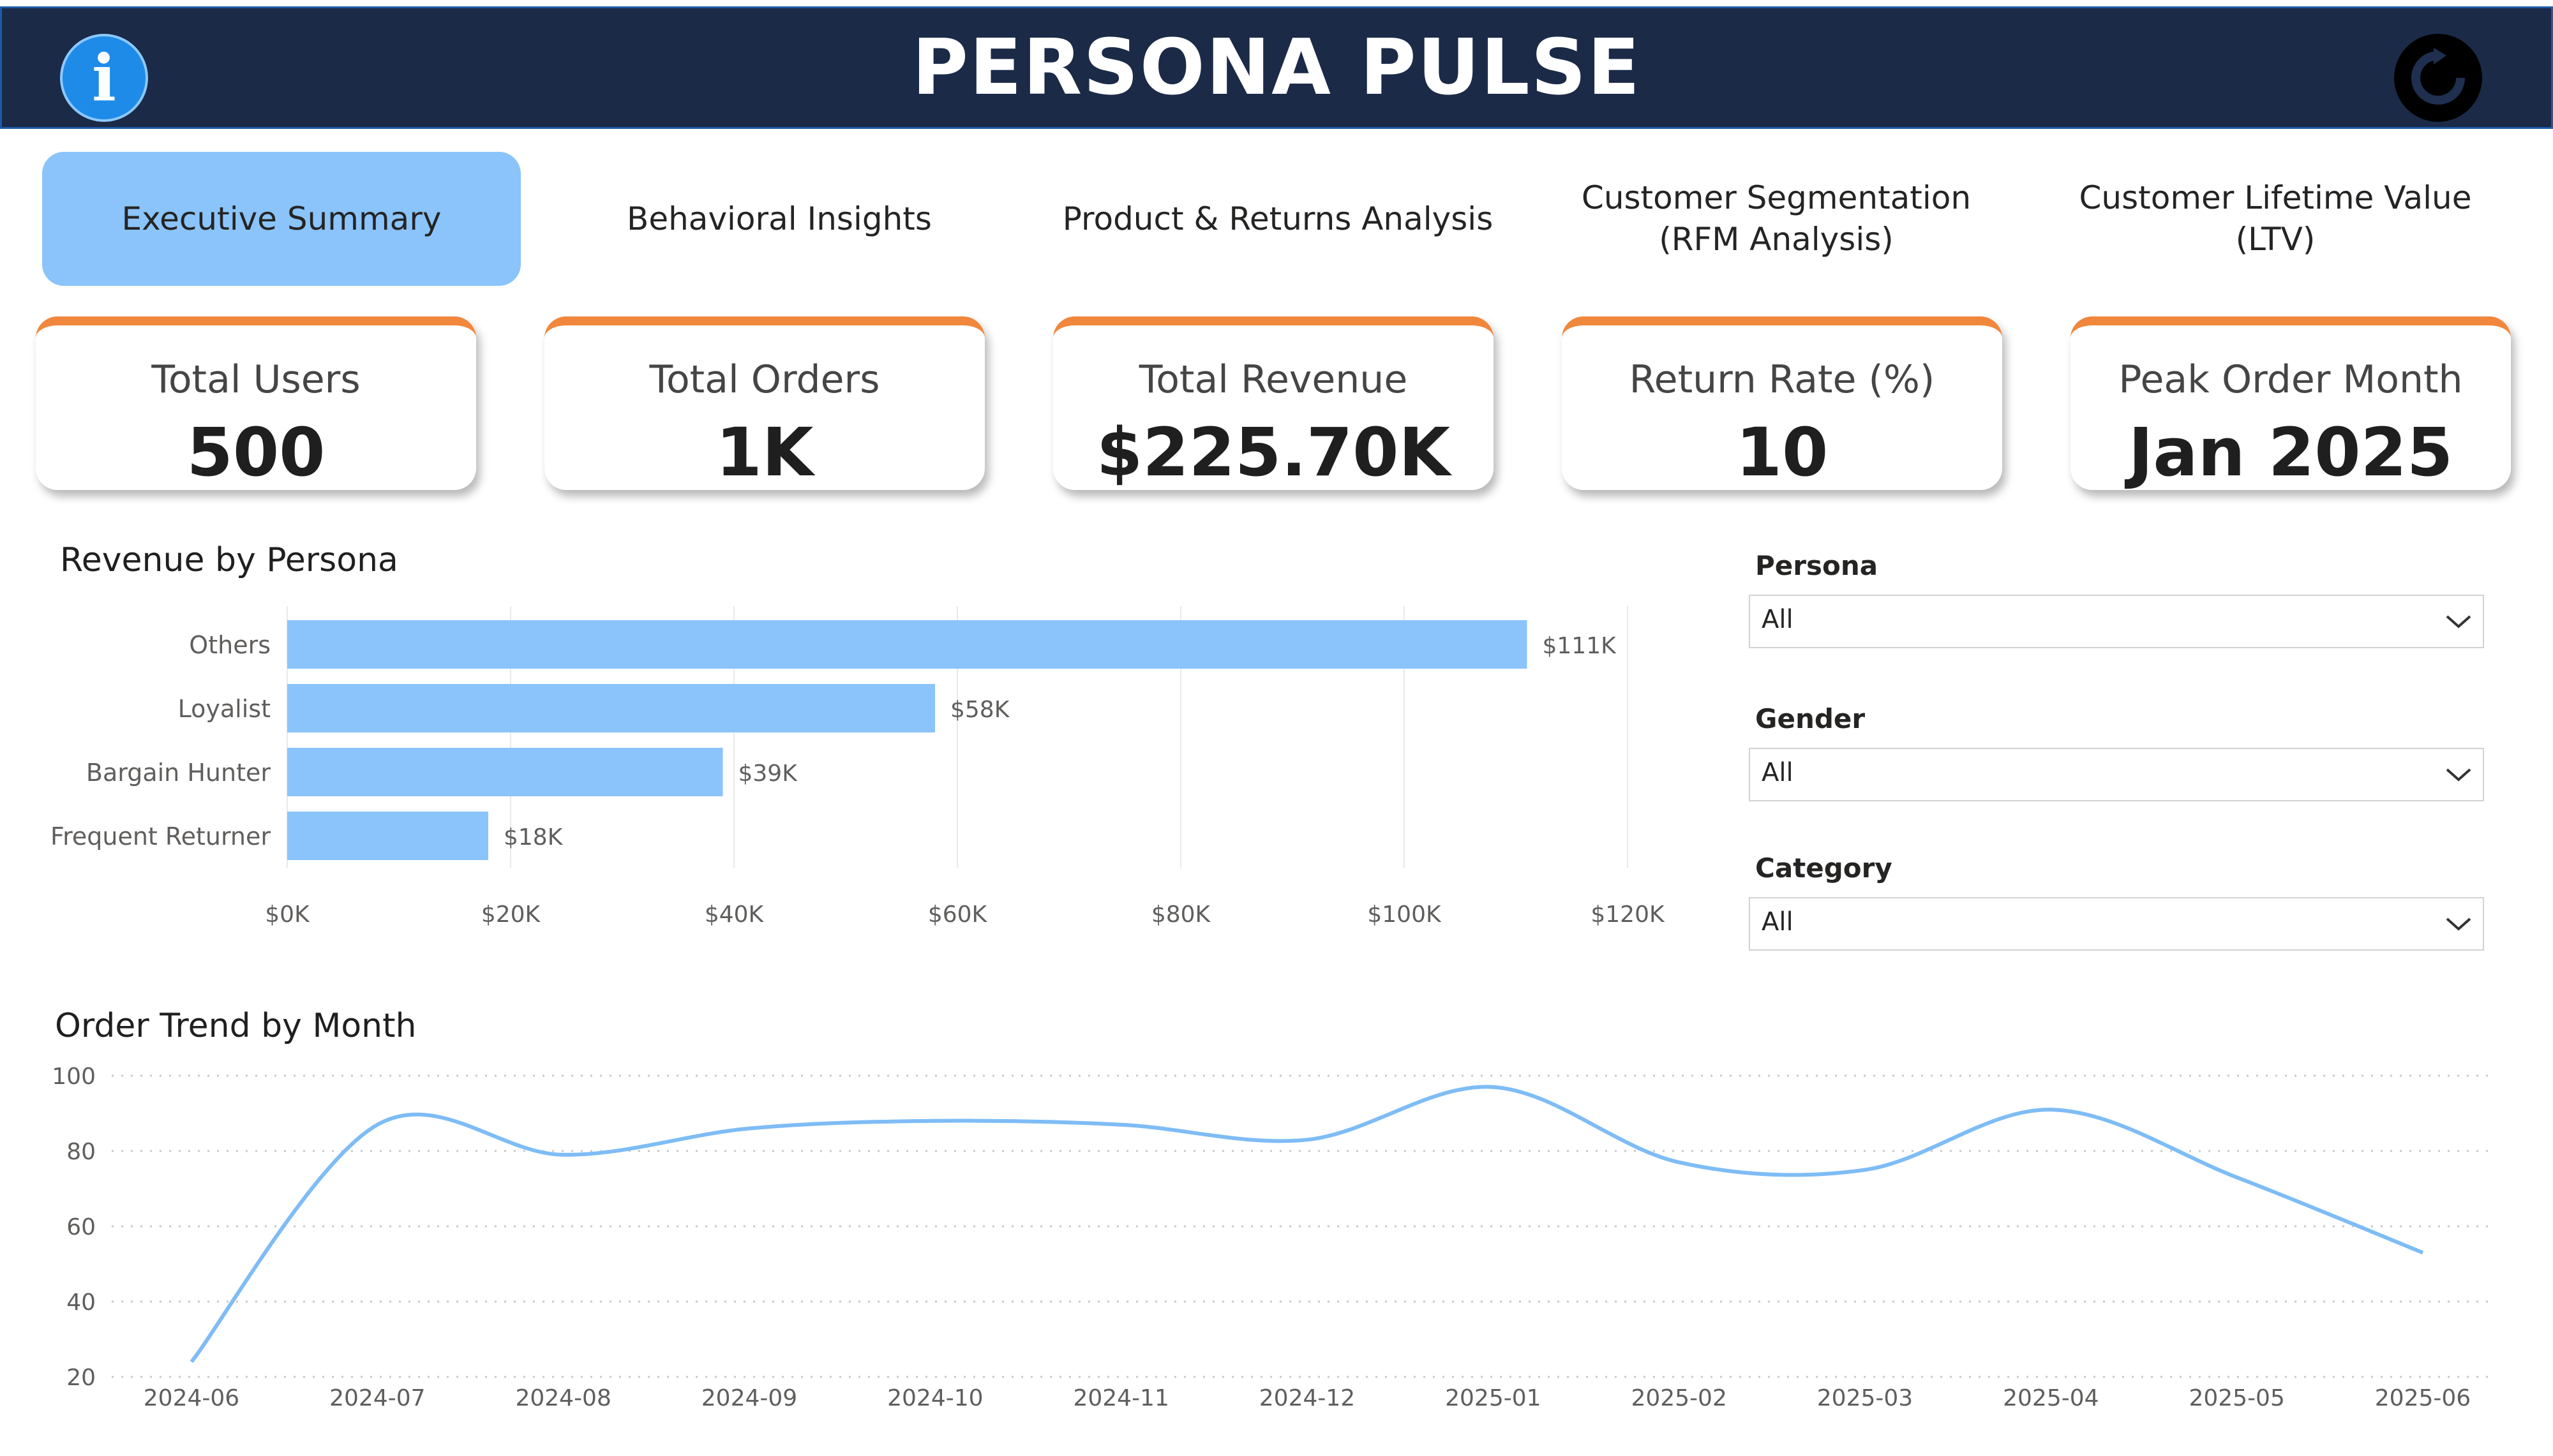  Describe the element at coordinates (2236, 1398) in the screenshot. I see `x-tick-label: 2025-05` at that location.